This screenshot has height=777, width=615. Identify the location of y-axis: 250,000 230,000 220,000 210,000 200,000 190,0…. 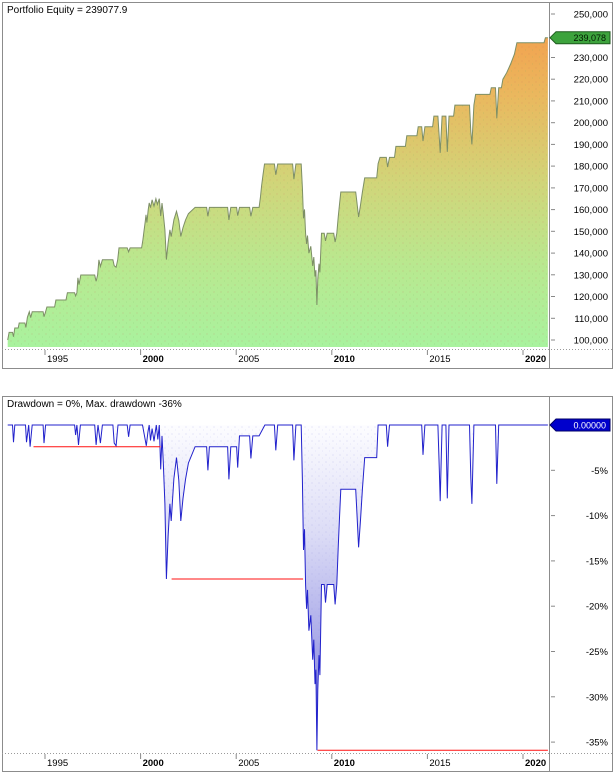
(579, 178).